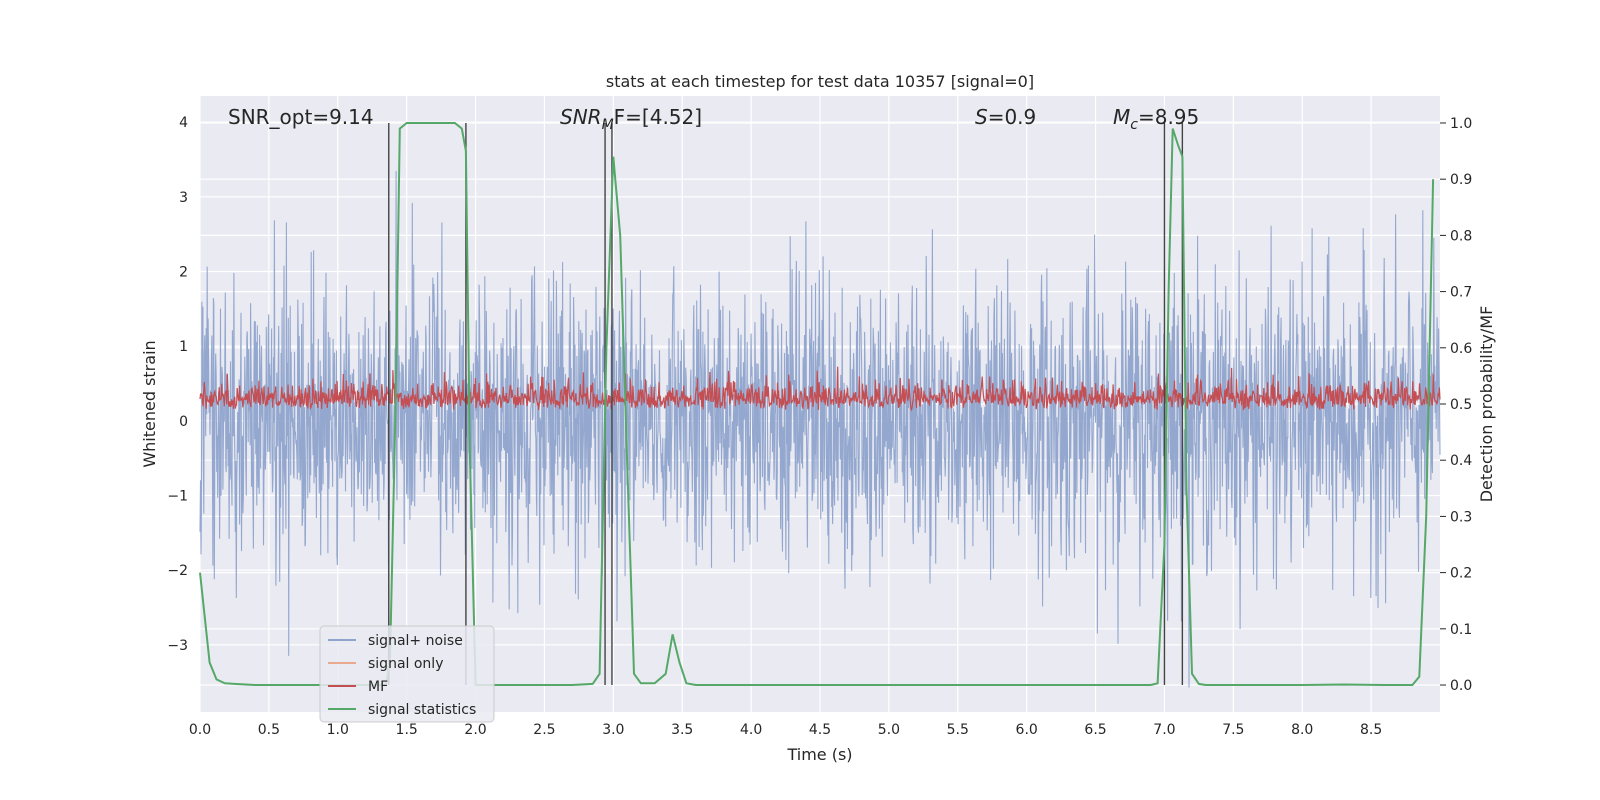  What do you see at coordinates (958, 730) in the screenshot?
I see `x-tick-label: 5.5` at bounding box center [958, 730].